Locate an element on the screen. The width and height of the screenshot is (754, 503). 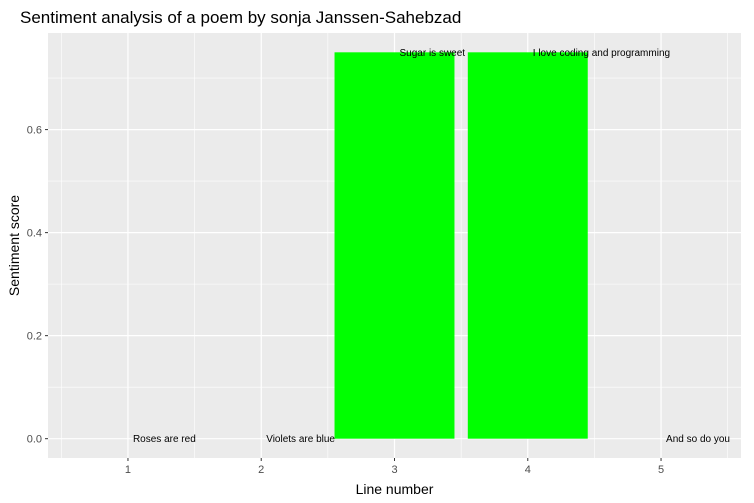
data-label: I love coding and programming is located at coordinates (601, 53).